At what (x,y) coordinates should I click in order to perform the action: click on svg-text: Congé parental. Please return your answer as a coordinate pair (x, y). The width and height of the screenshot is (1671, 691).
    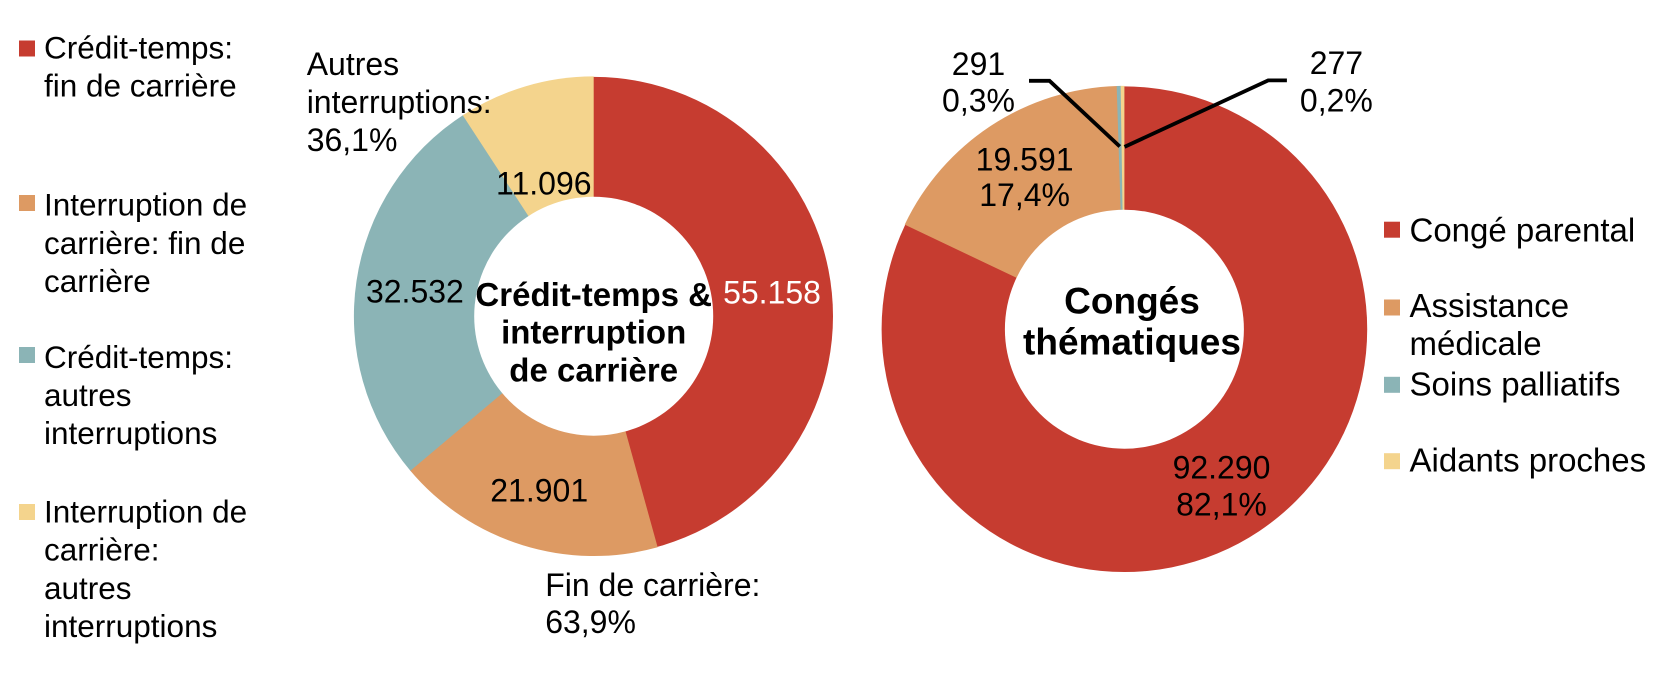
    Looking at the image, I should click on (1523, 230).